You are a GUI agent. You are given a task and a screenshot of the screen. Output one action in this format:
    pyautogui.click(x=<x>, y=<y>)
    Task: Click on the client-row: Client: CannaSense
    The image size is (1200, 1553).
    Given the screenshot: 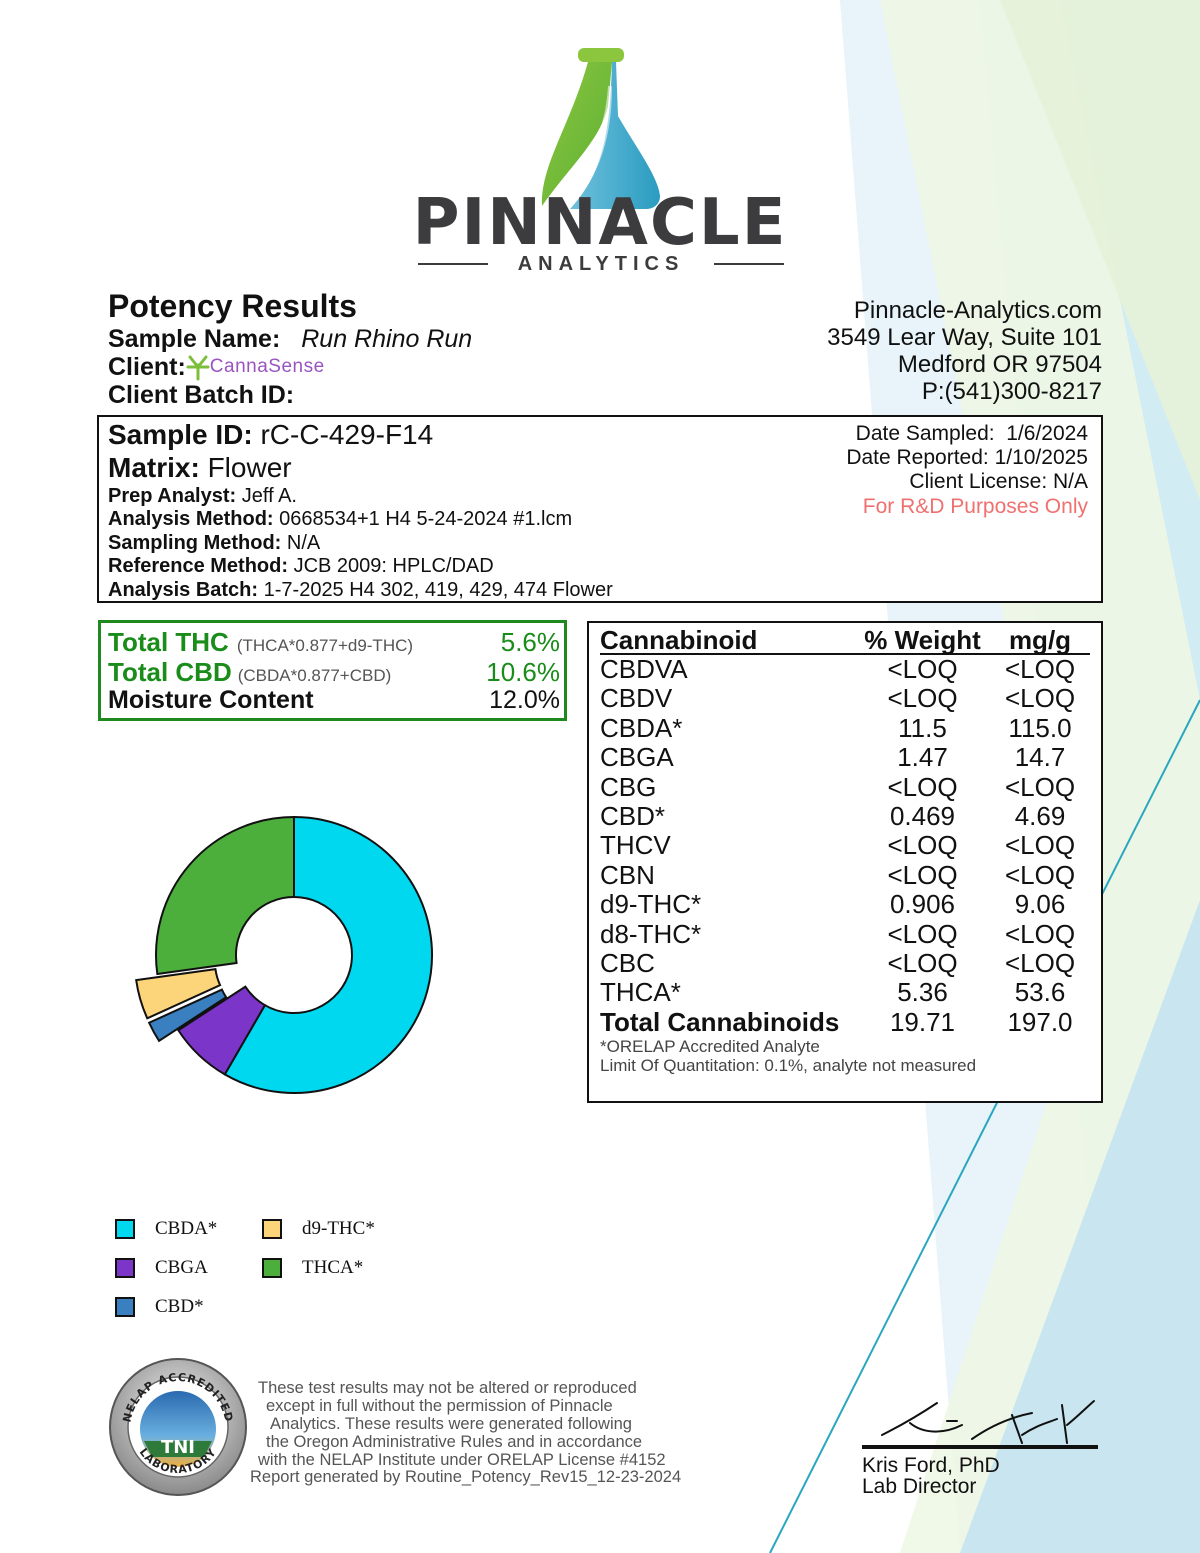 What is the action you would take?
    pyautogui.click(x=216, y=367)
    